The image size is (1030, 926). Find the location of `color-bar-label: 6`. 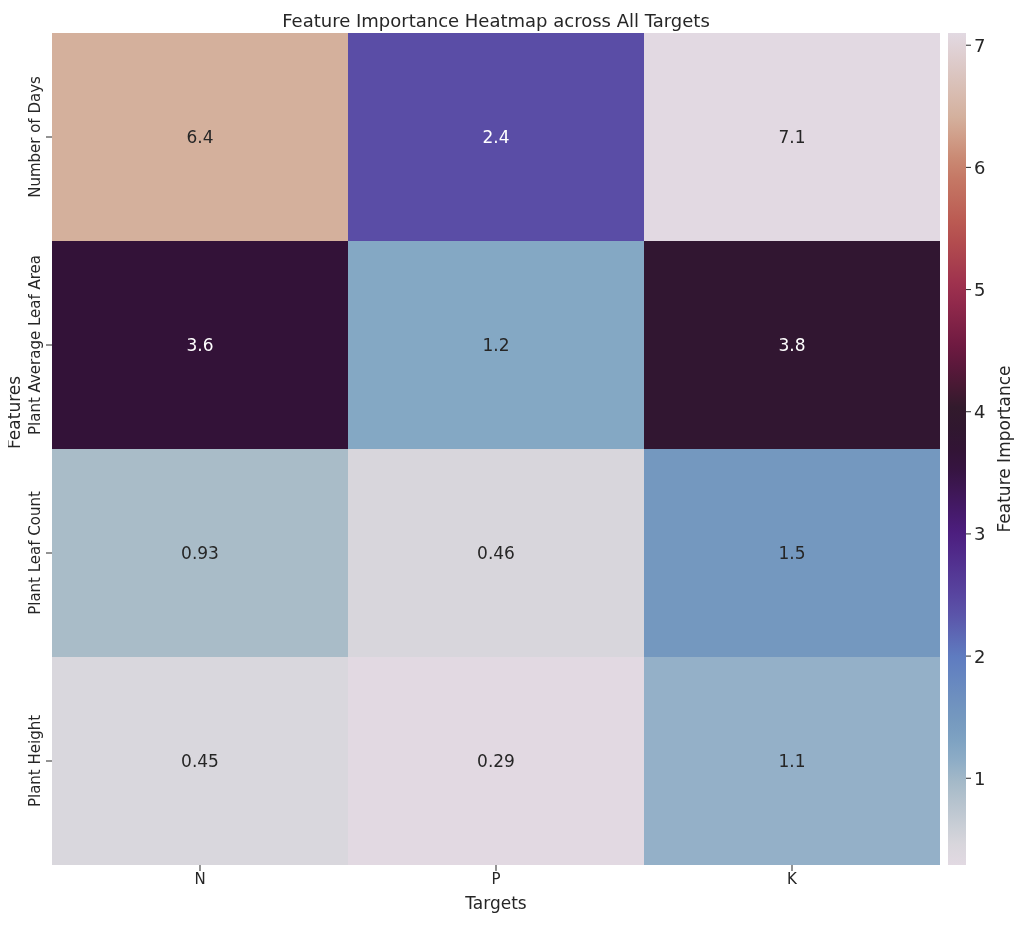

color-bar-label: 6 is located at coordinates (980, 167).